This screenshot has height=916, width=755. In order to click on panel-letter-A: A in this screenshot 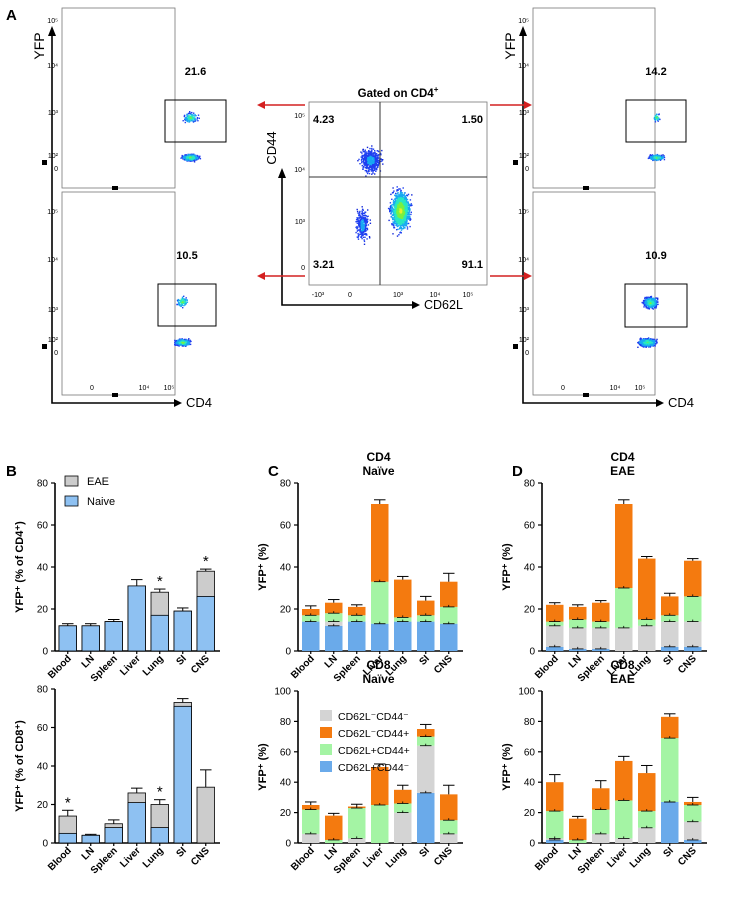, I will do `click(11, 15)`.